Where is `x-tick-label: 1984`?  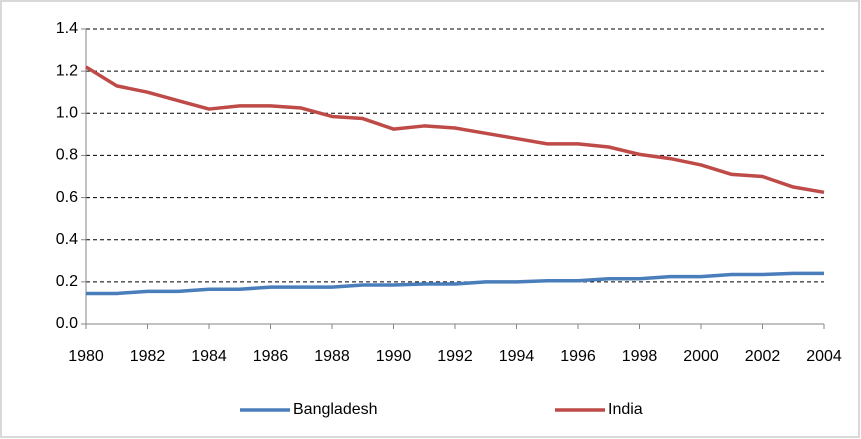
x-tick-label: 1984 is located at coordinates (209, 356).